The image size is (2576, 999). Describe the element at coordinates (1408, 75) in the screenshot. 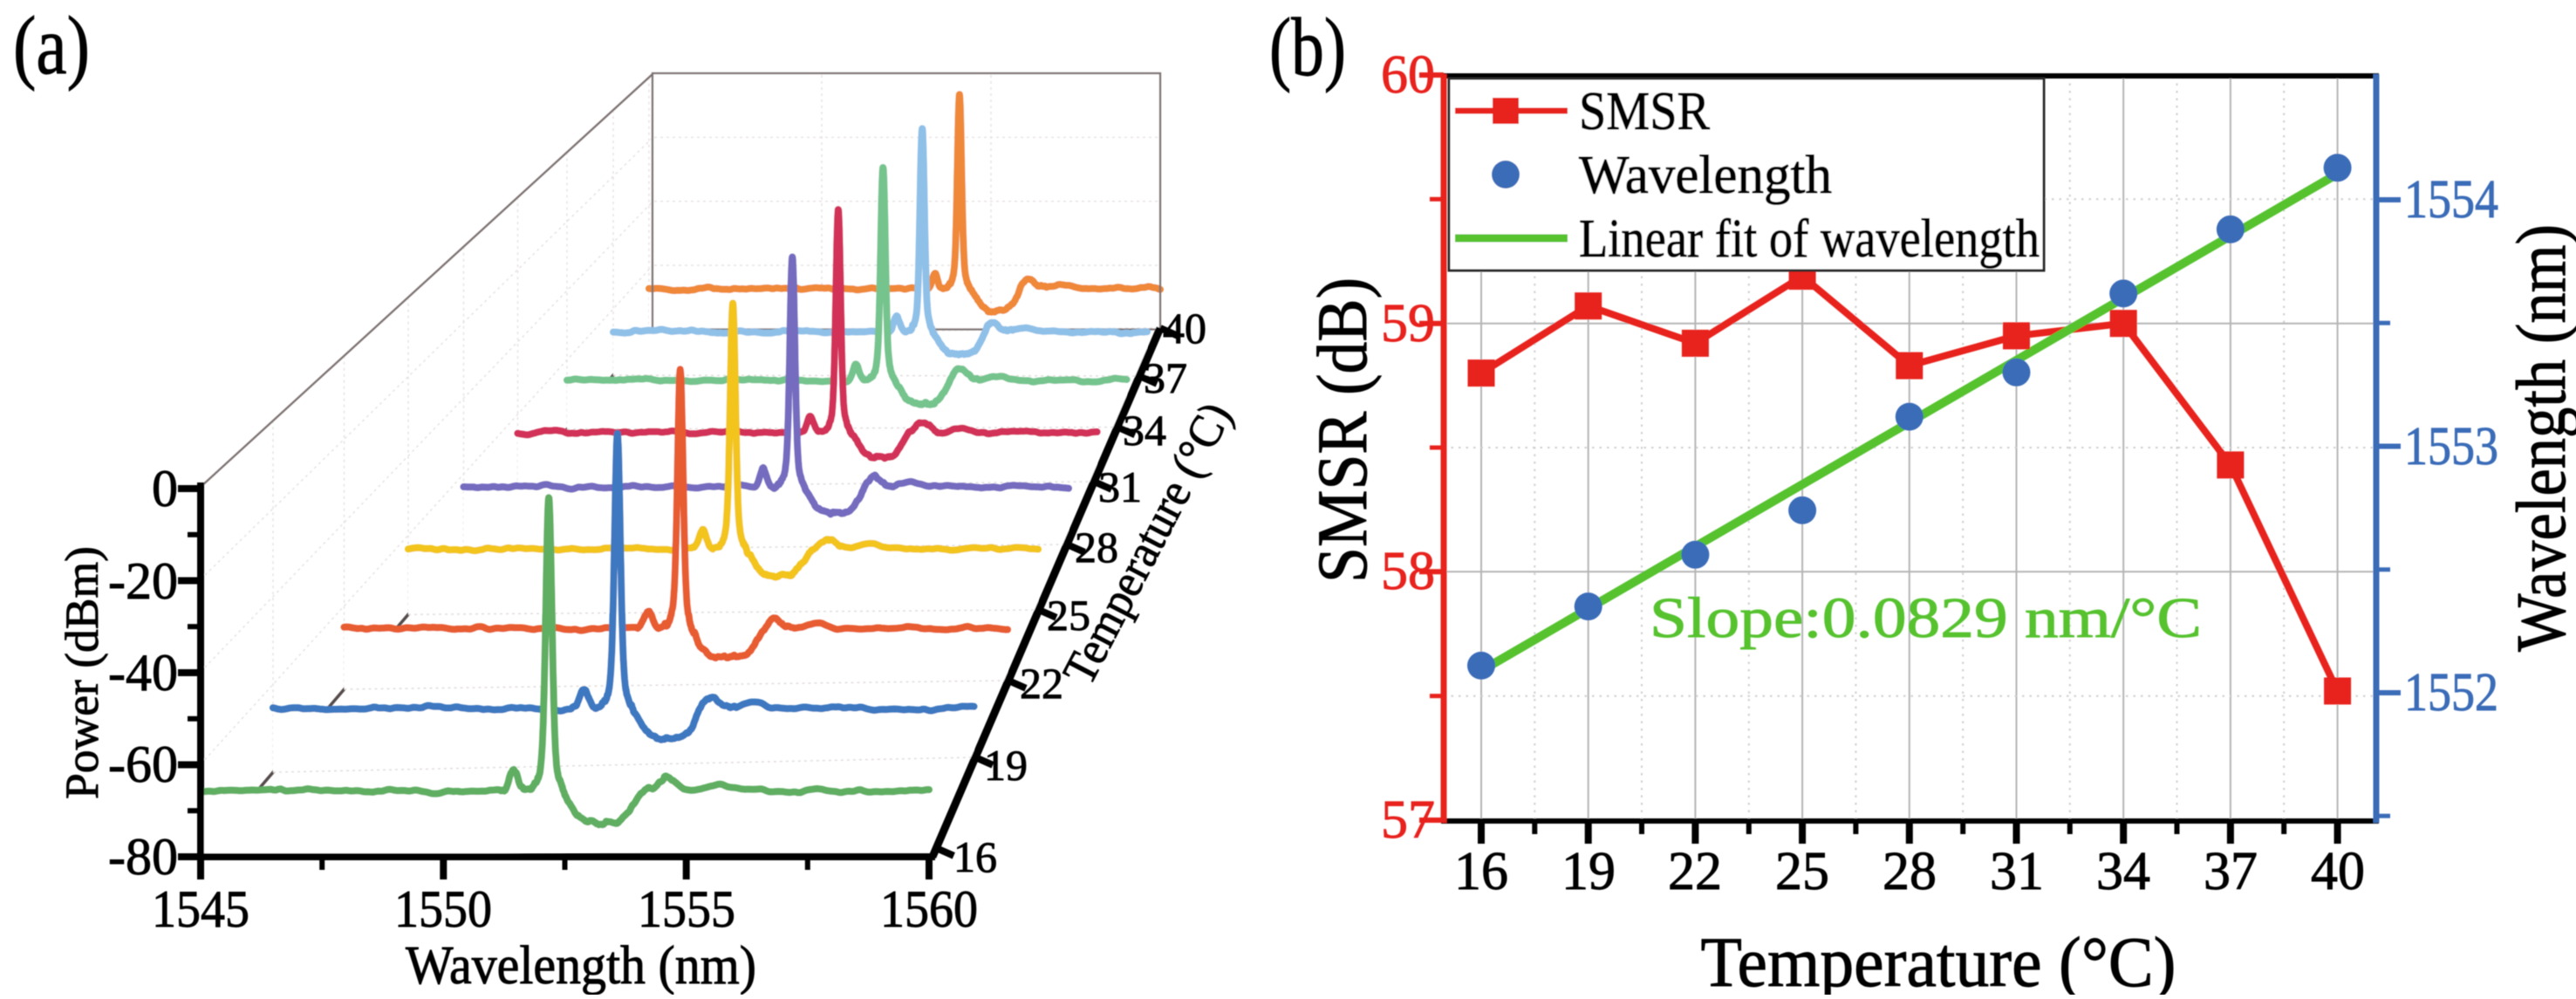

I see `svg-text: 60` at that location.